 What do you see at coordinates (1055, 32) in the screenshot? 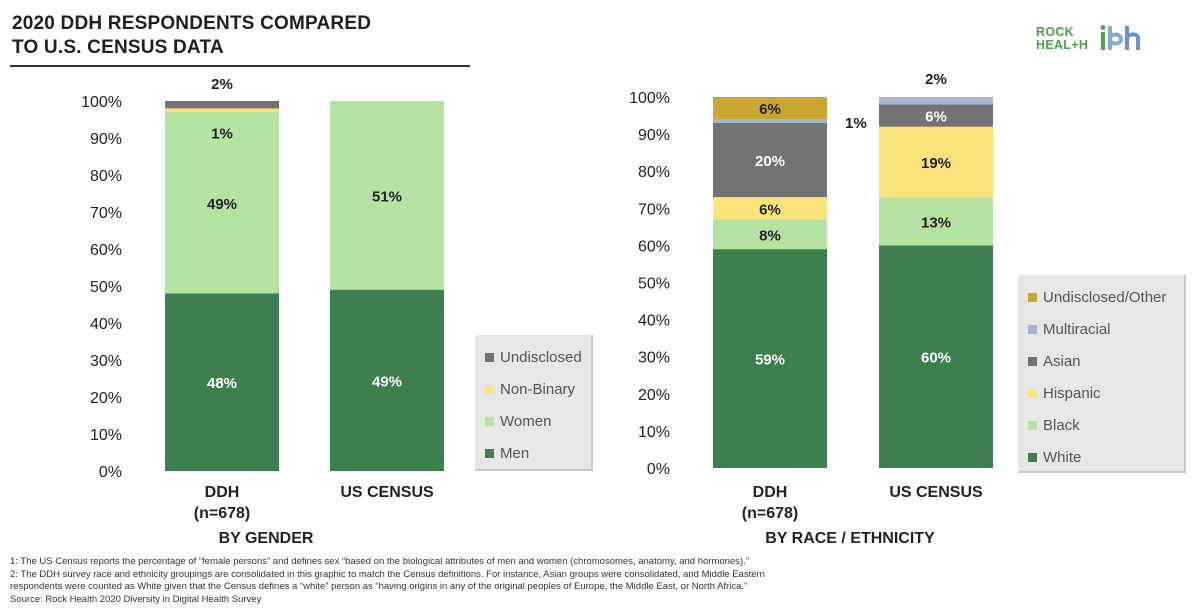
I see `logo-line-1: ROCK` at bounding box center [1055, 32].